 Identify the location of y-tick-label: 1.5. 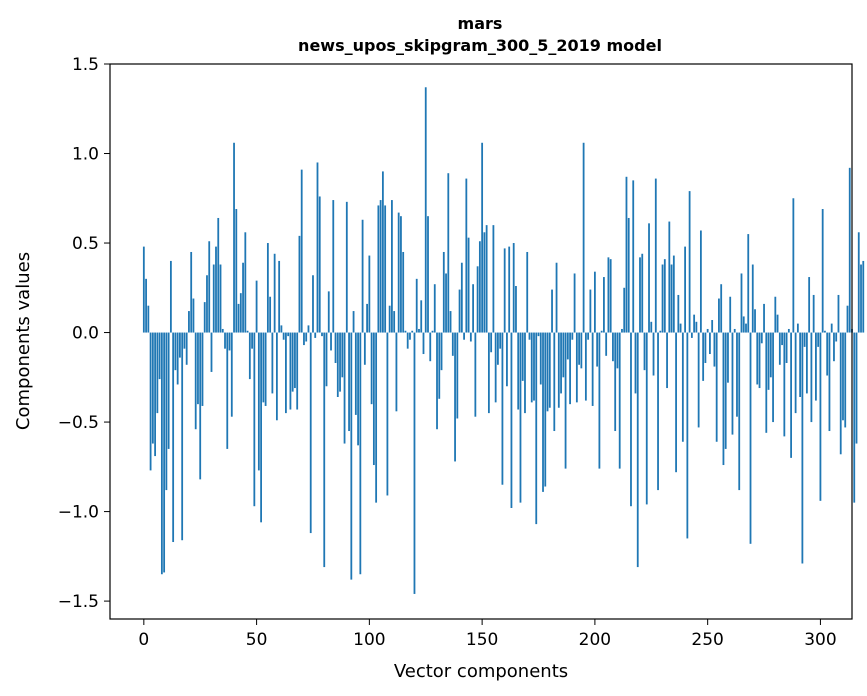
(85, 65).